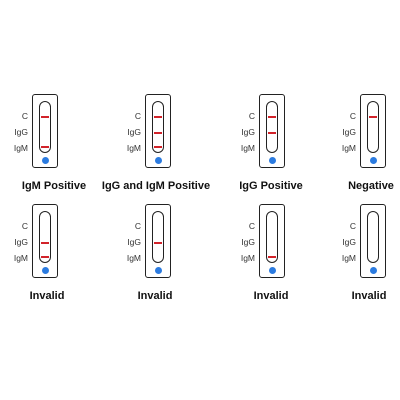 This screenshot has width=400, height=400. I want to click on result-label: IgG and IgM Positive, so click(156, 186).